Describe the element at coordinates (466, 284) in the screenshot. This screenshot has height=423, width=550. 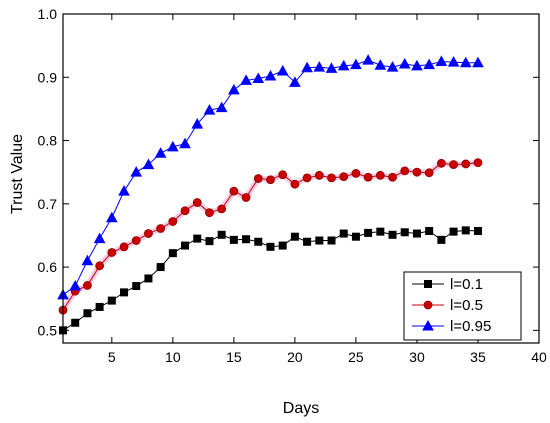
I see `legend-label: l=0.1` at that location.